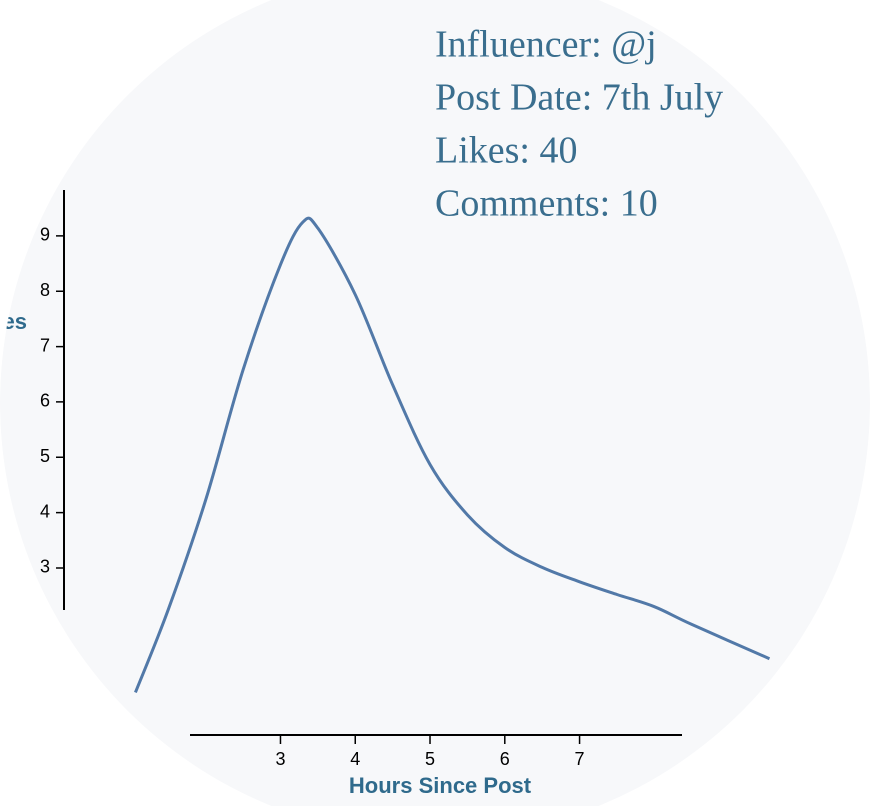 Image resolution: width=871 pixels, height=806 pixels. What do you see at coordinates (579, 98) in the screenshot?
I see `info-text: Post Date: 7th July` at bounding box center [579, 98].